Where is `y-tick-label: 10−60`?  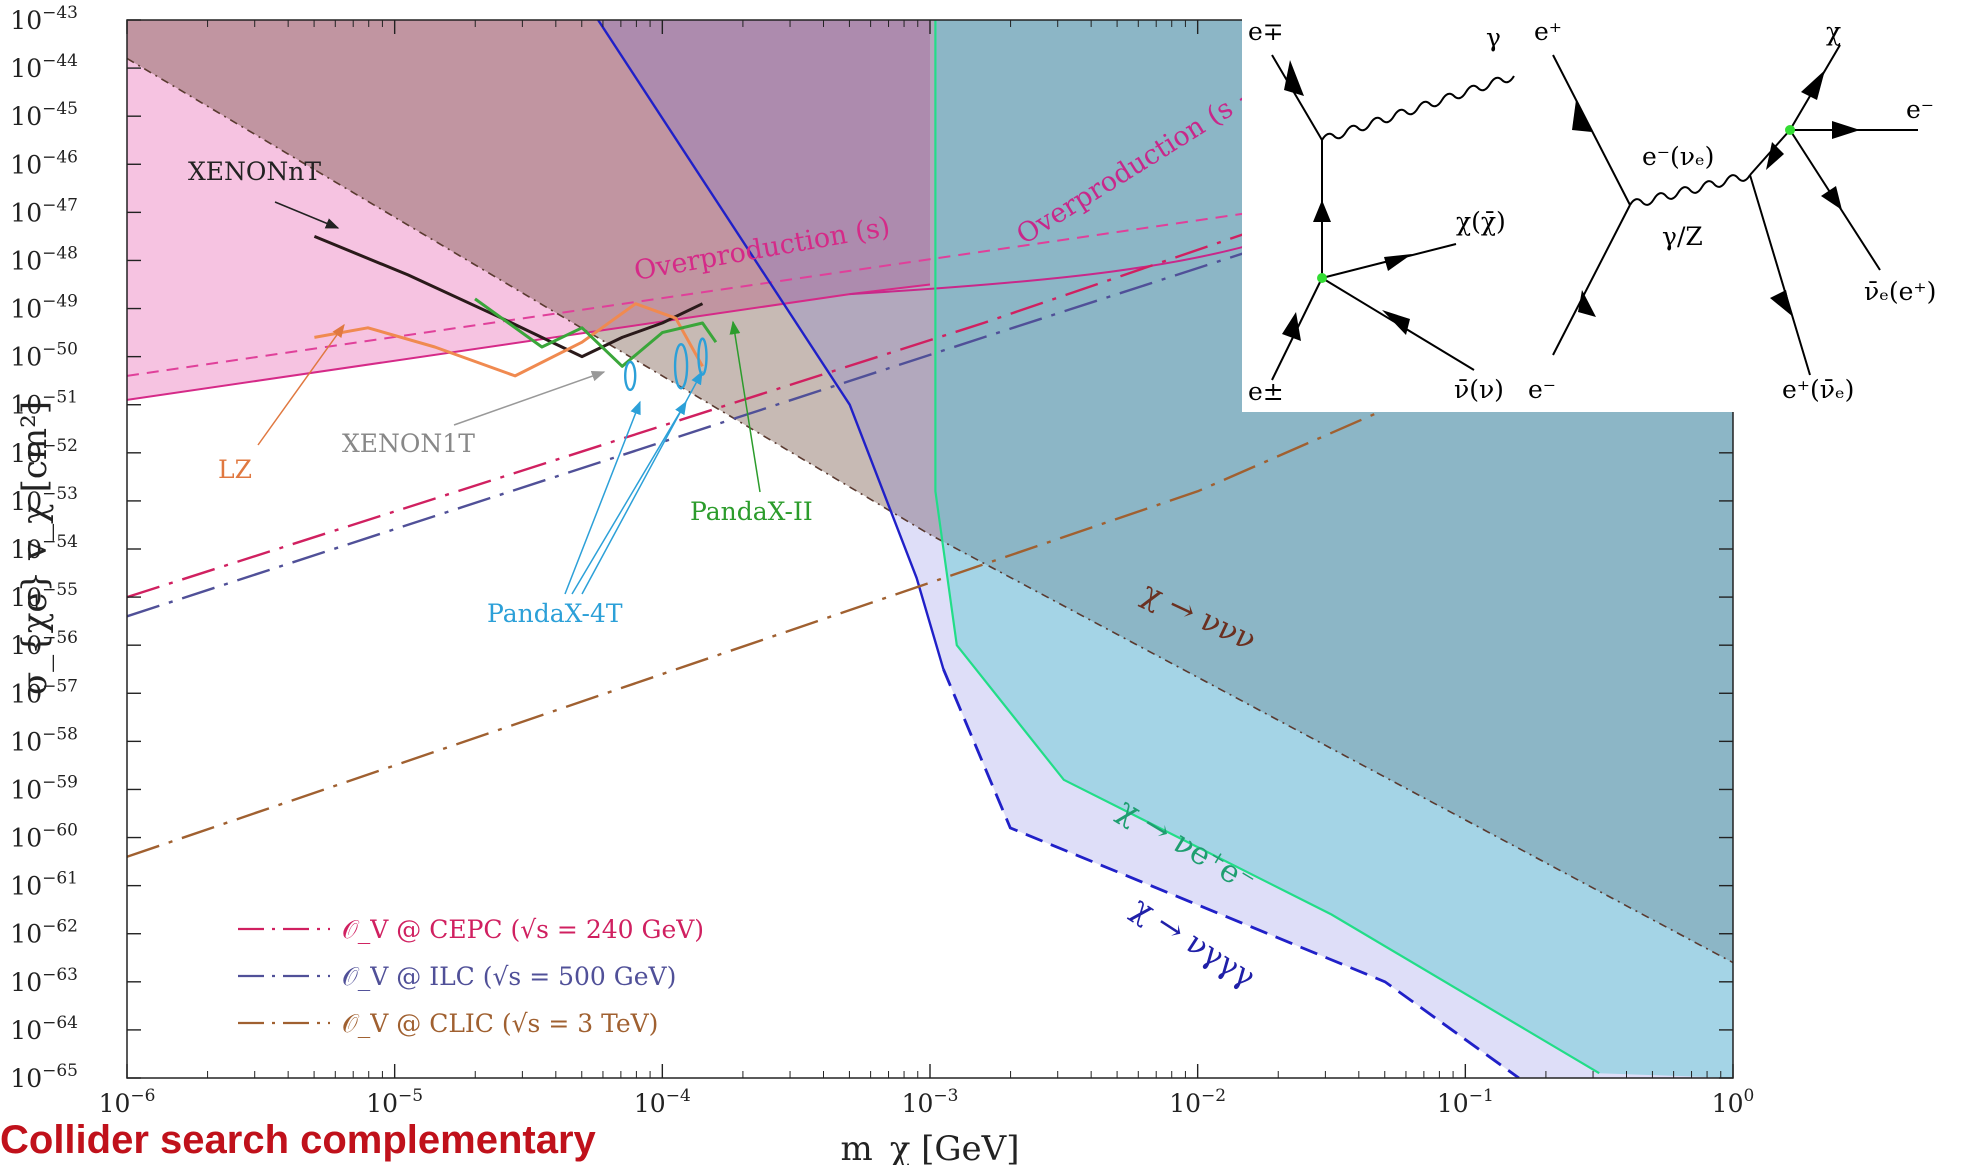 y-tick-label: 10−60 is located at coordinates (44, 837).